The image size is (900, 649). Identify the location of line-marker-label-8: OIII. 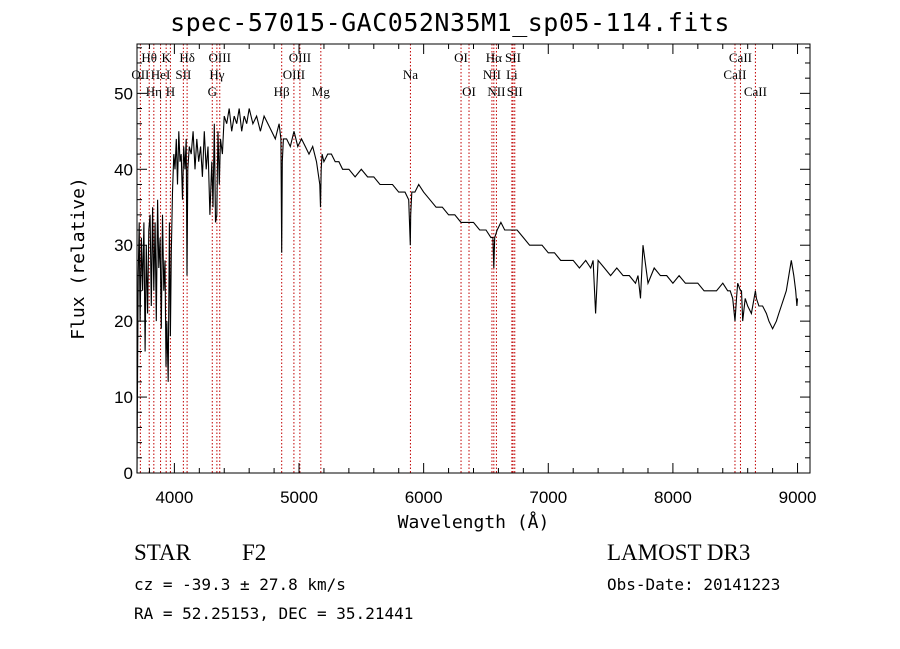
(220, 57).